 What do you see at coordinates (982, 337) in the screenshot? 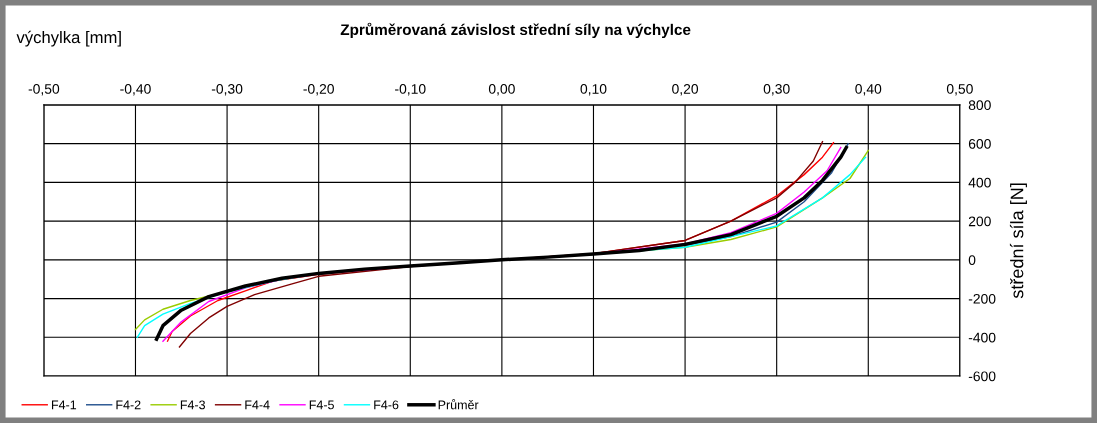
I see `y-tick-label: -400` at bounding box center [982, 337].